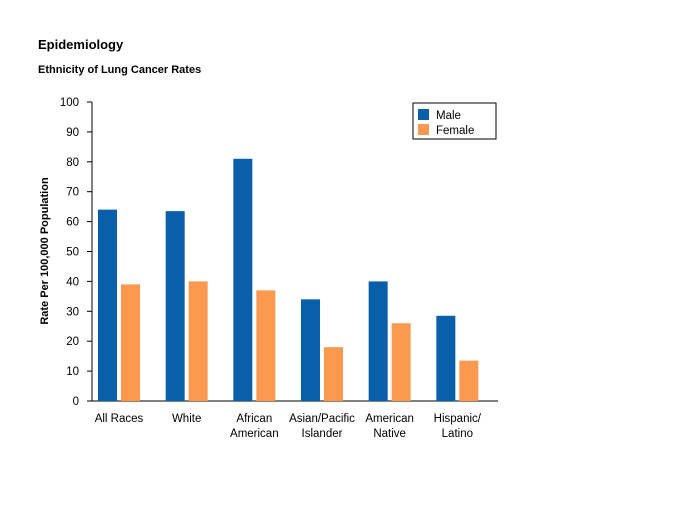 This screenshot has height=525, width=700. Describe the element at coordinates (389, 426) in the screenshot. I see `x-tick-label: American Native` at that location.